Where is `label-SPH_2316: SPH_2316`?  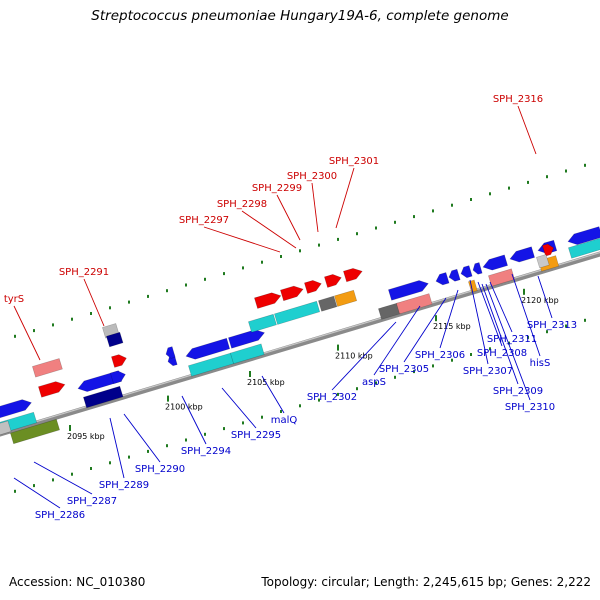
label-SPH_2316: SPH_2316 is located at coordinates (518, 99).